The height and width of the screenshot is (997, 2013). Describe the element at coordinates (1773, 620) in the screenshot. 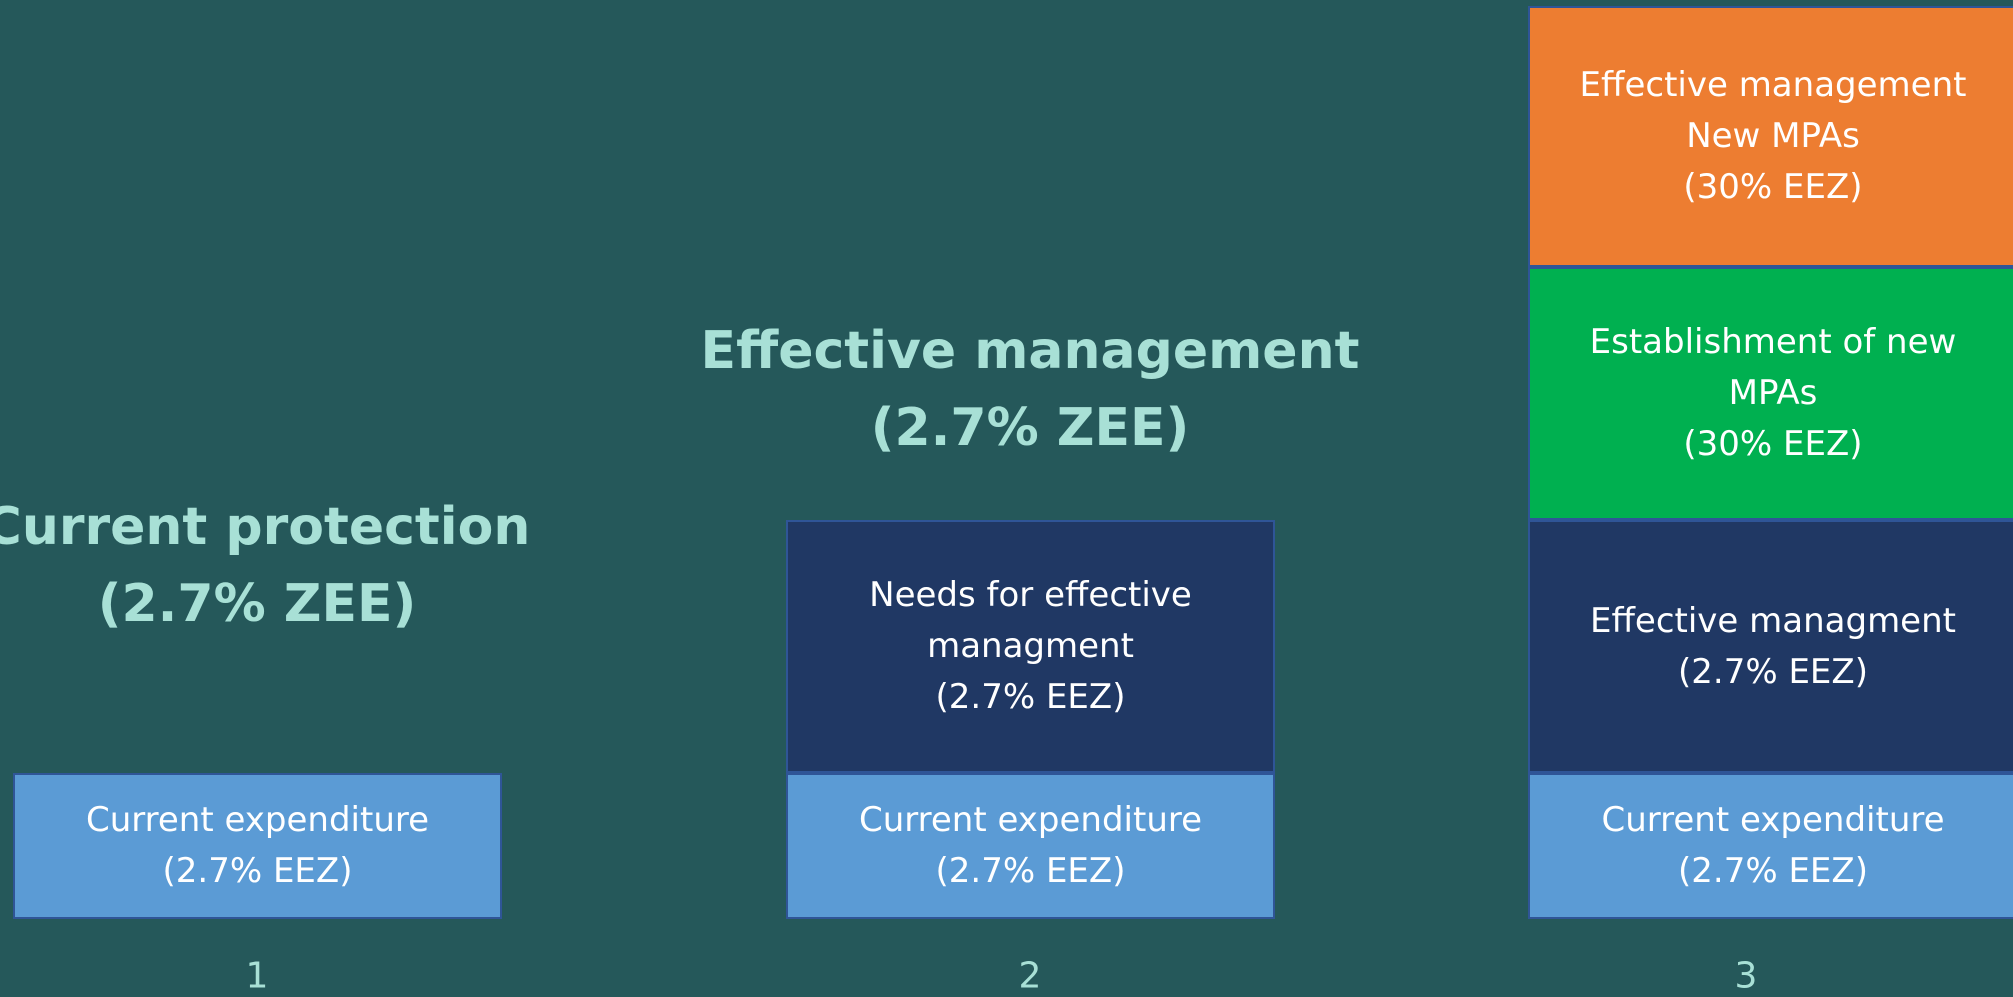

I see `text-line: Effective managment` at that location.